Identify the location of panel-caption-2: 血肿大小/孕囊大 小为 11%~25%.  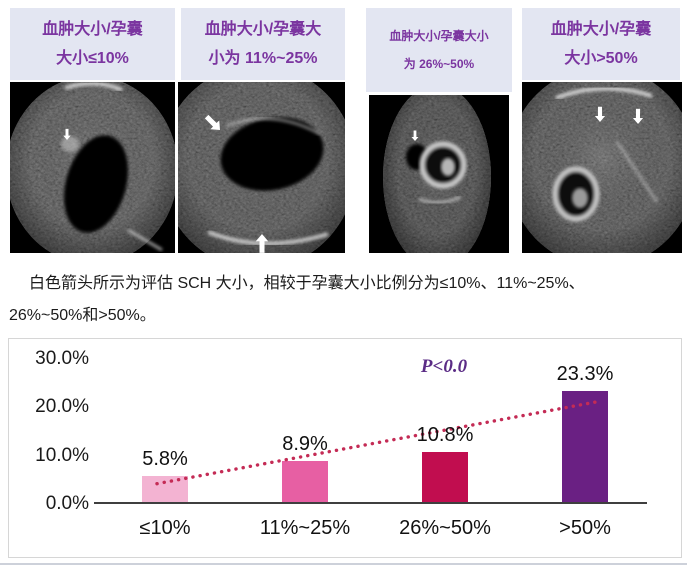
(263, 44).